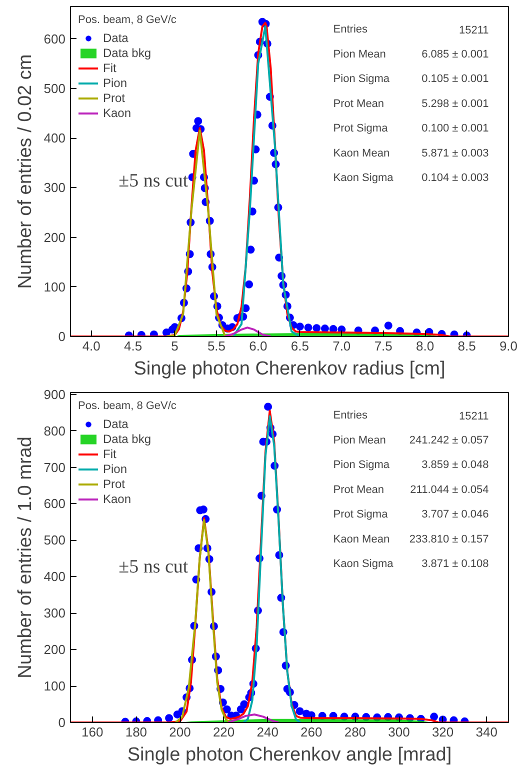 The width and height of the screenshot is (520, 773). I want to click on annotation: 6.085 ± 0.001, so click(455, 54).